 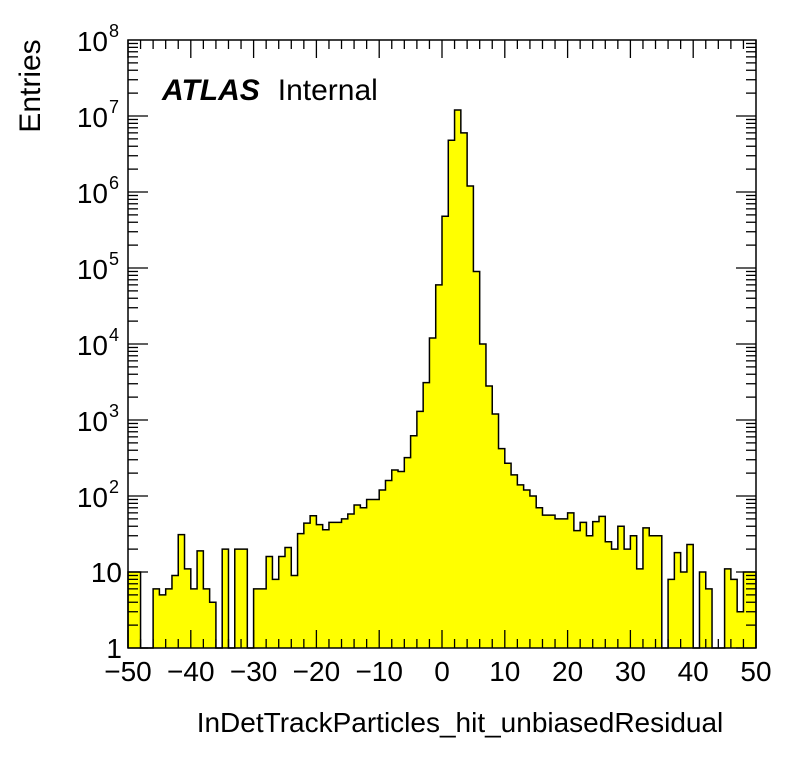 What do you see at coordinates (460, 722) in the screenshot?
I see `x-axis-label: InDetTrackParticles_hit_unbiasedResidual` at bounding box center [460, 722].